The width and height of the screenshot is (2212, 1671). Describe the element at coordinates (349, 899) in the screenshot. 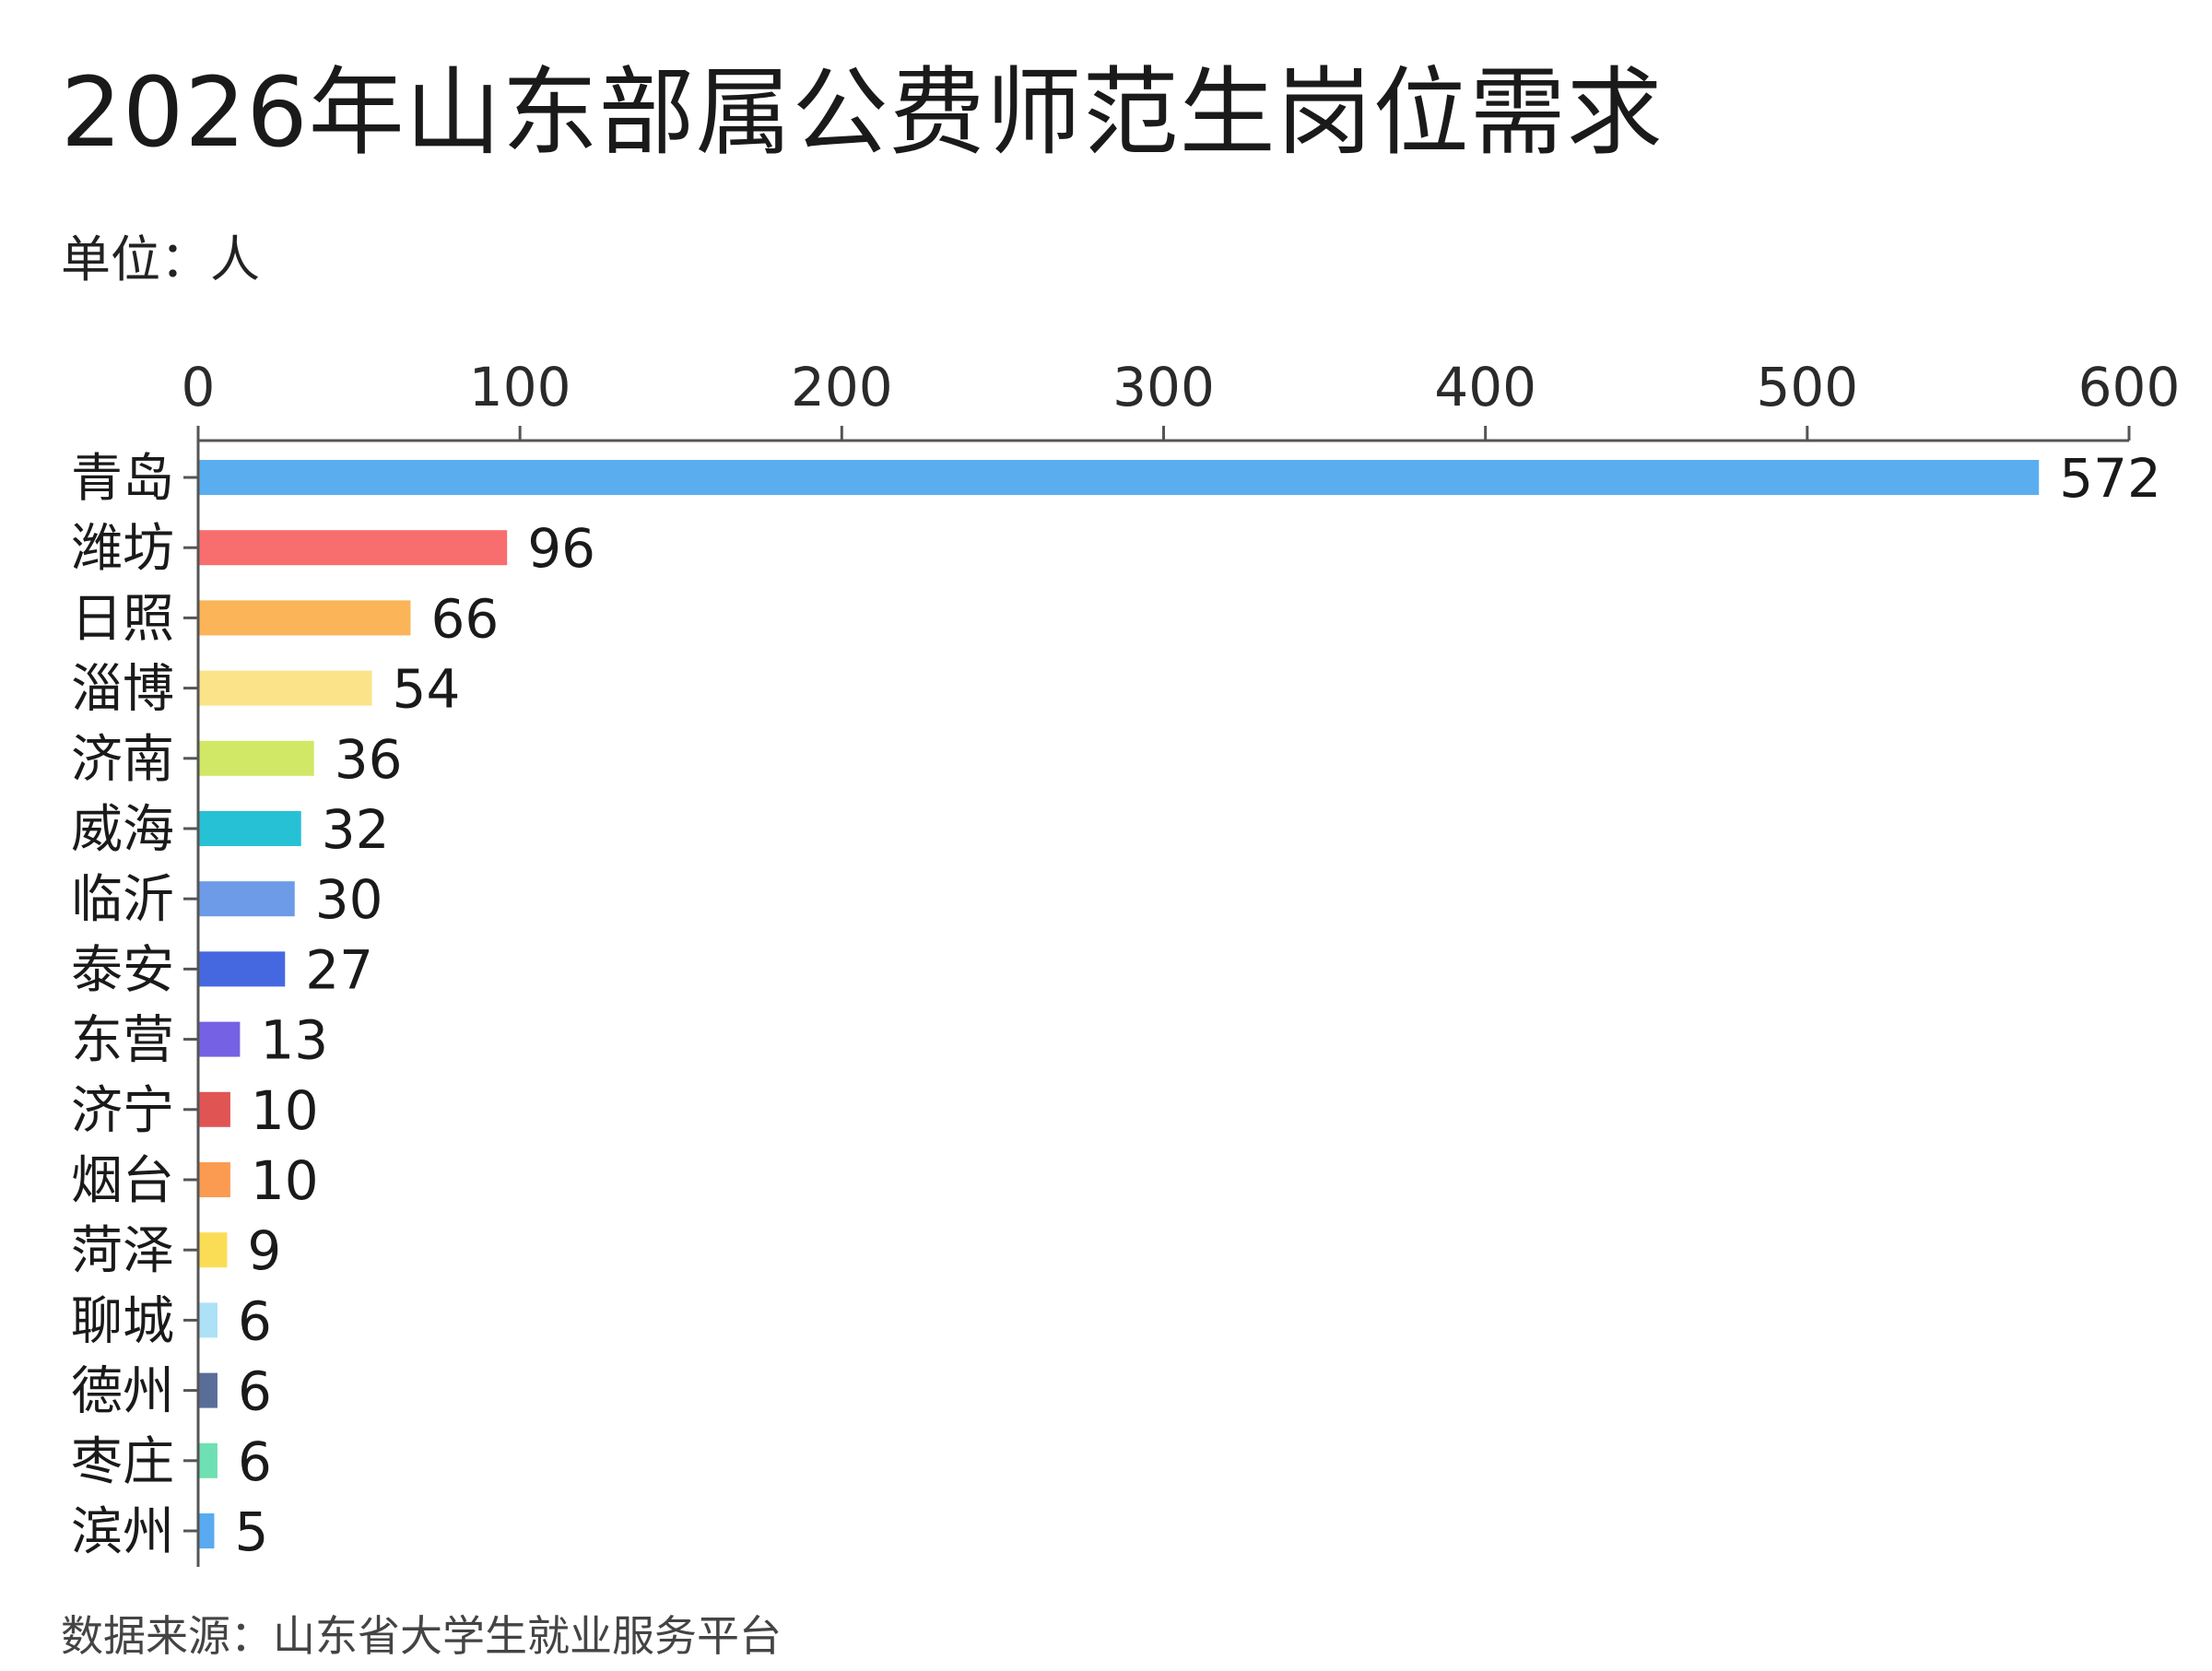

I see `data-label: 30` at that location.